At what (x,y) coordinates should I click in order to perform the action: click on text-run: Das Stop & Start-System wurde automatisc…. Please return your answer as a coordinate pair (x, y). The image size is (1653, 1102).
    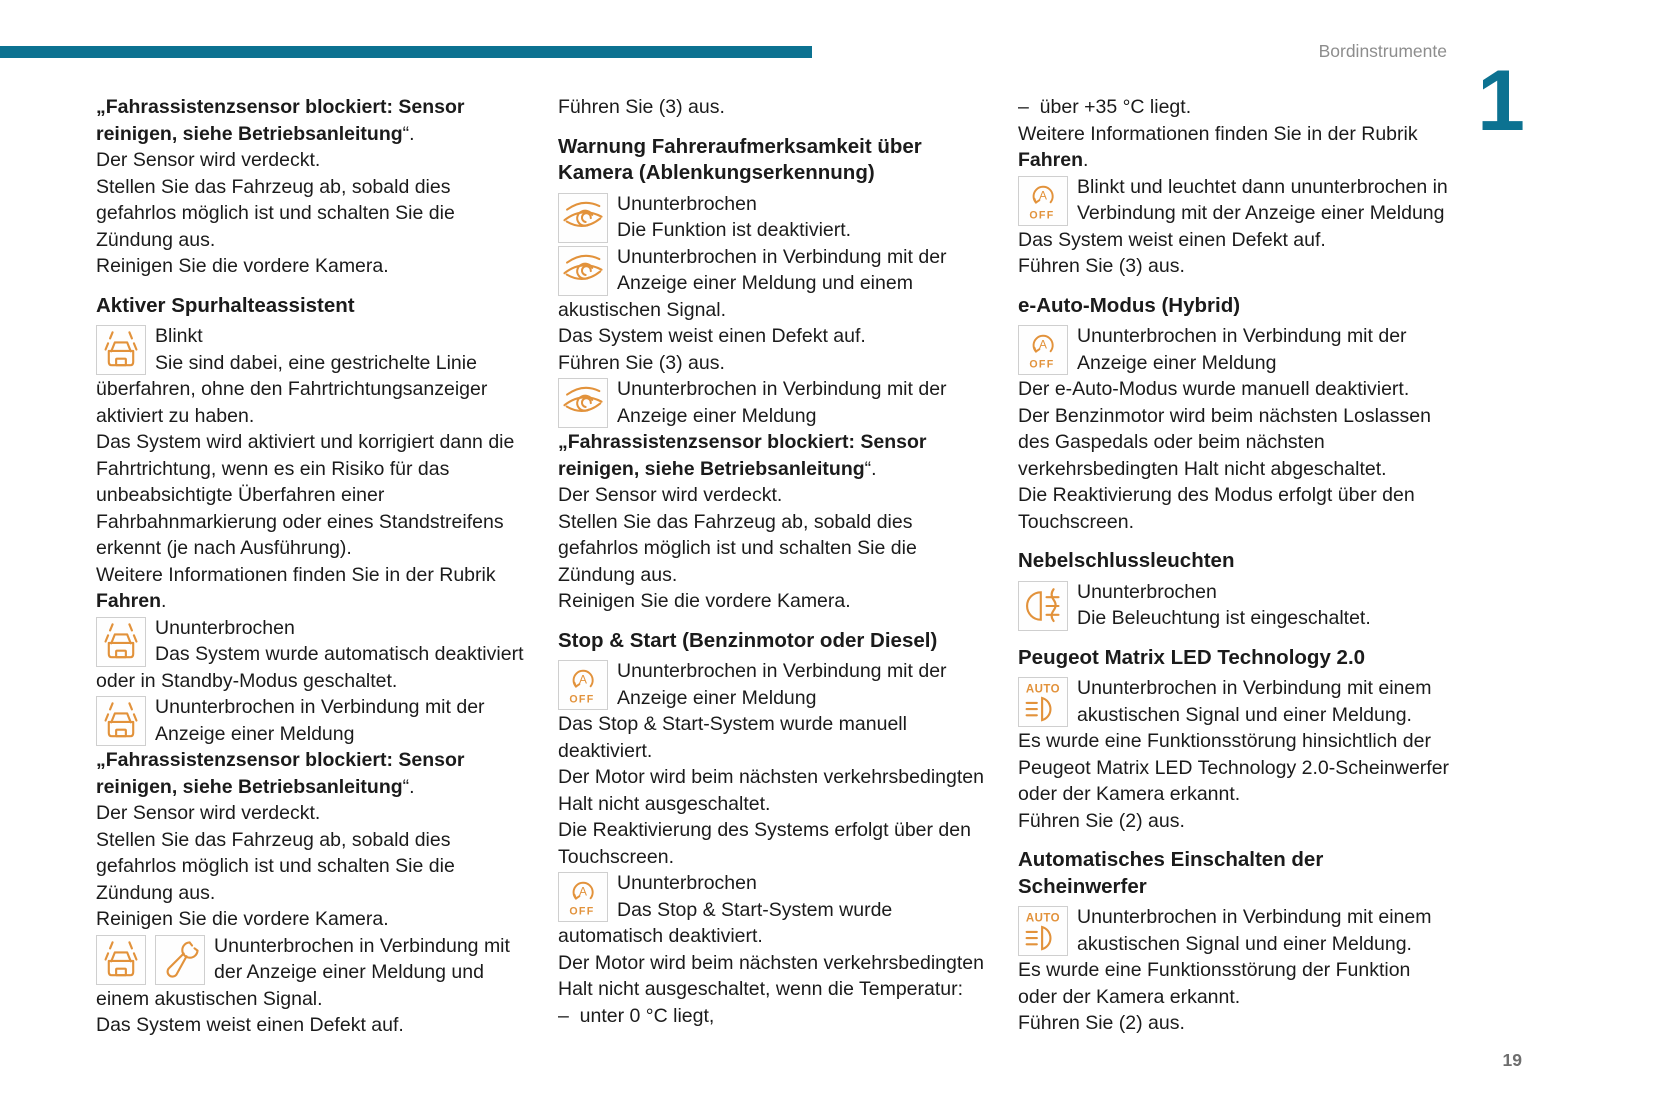
    Looking at the image, I should click on (725, 923).